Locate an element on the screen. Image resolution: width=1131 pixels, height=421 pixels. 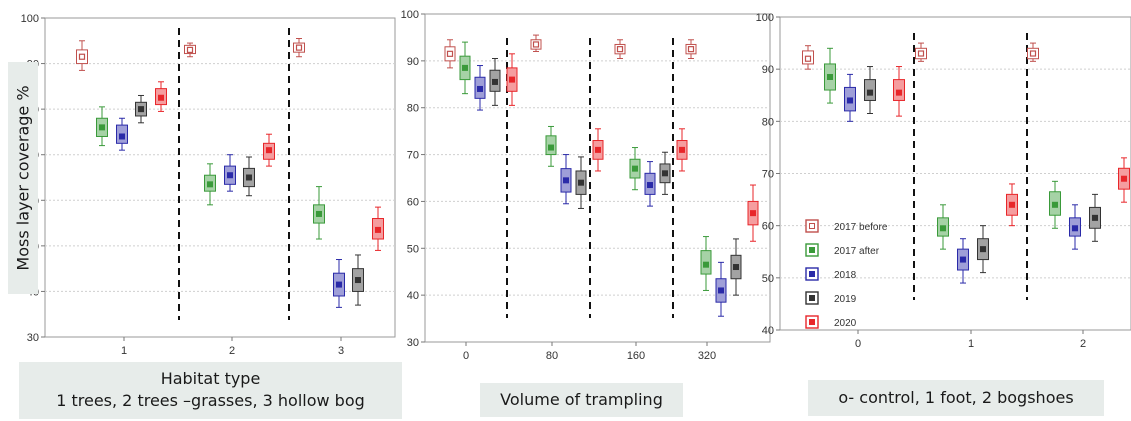
legend-label: 2017 before is located at coordinates (861, 227).